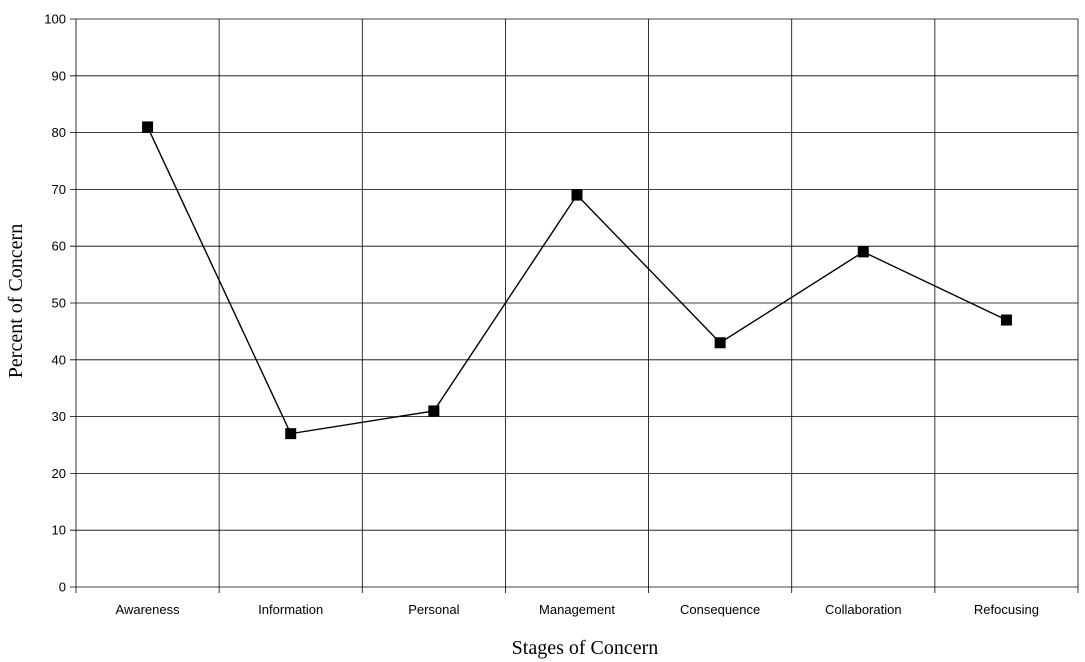  What do you see at coordinates (290, 609) in the screenshot?
I see `x-tick-label: Information` at bounding box center [290, 609].